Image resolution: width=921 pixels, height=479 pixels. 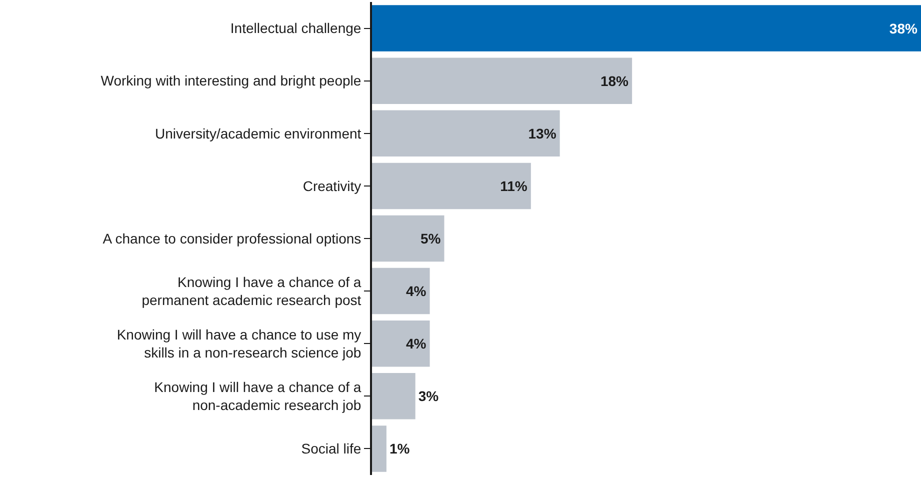 I want to click on data-label: 13%, so click(x=542, y=133).